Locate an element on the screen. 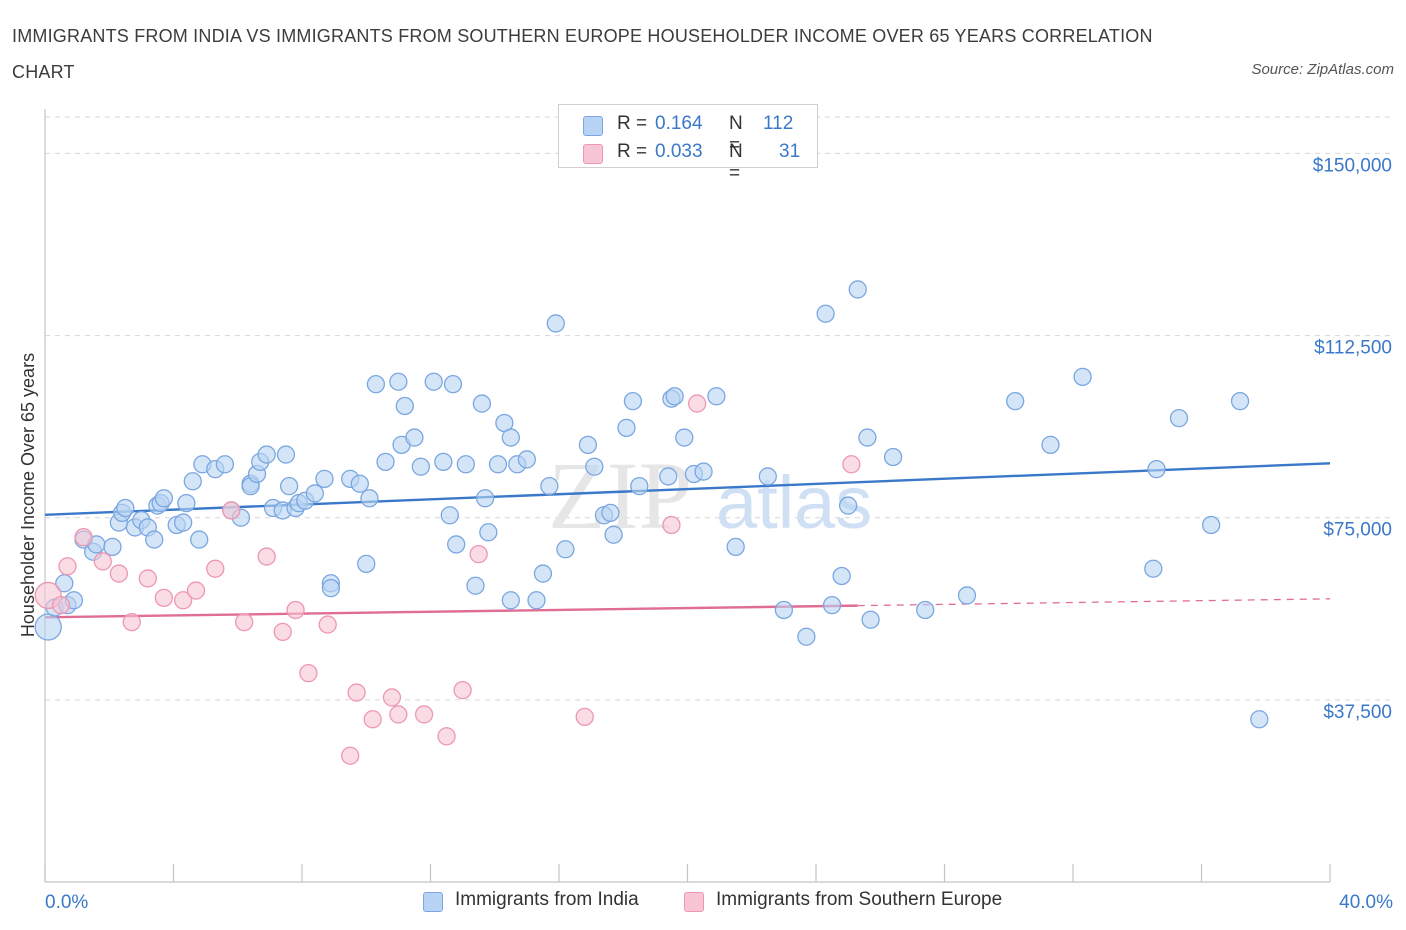 This screenshot has height=930, width=1406. india-n-value: 112 is located at coordinates (778, 123).